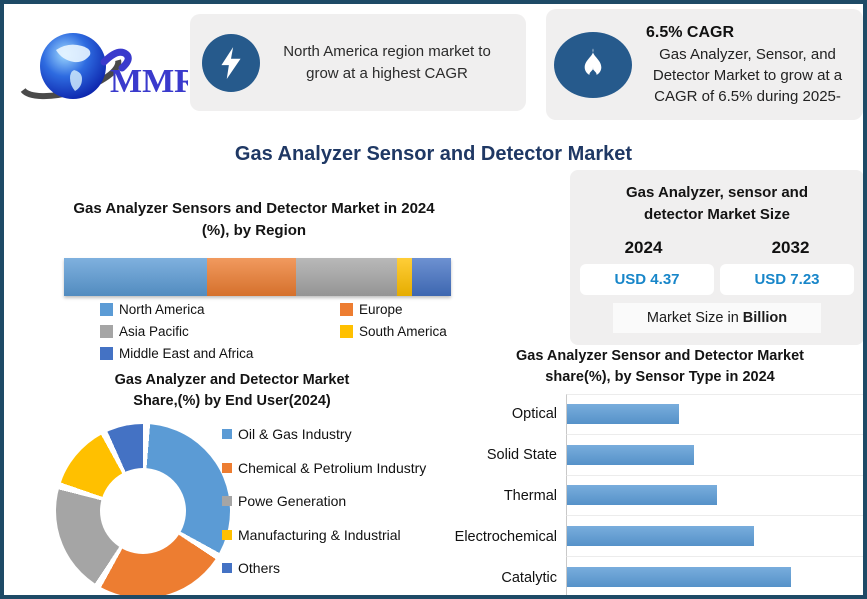 Image resolution: width=867 pixels, height=599 pixels. What do you see at coordinates (149, 81) in the screenshot?
I see `logo-text: MMR` at bounding box center [149, 81].